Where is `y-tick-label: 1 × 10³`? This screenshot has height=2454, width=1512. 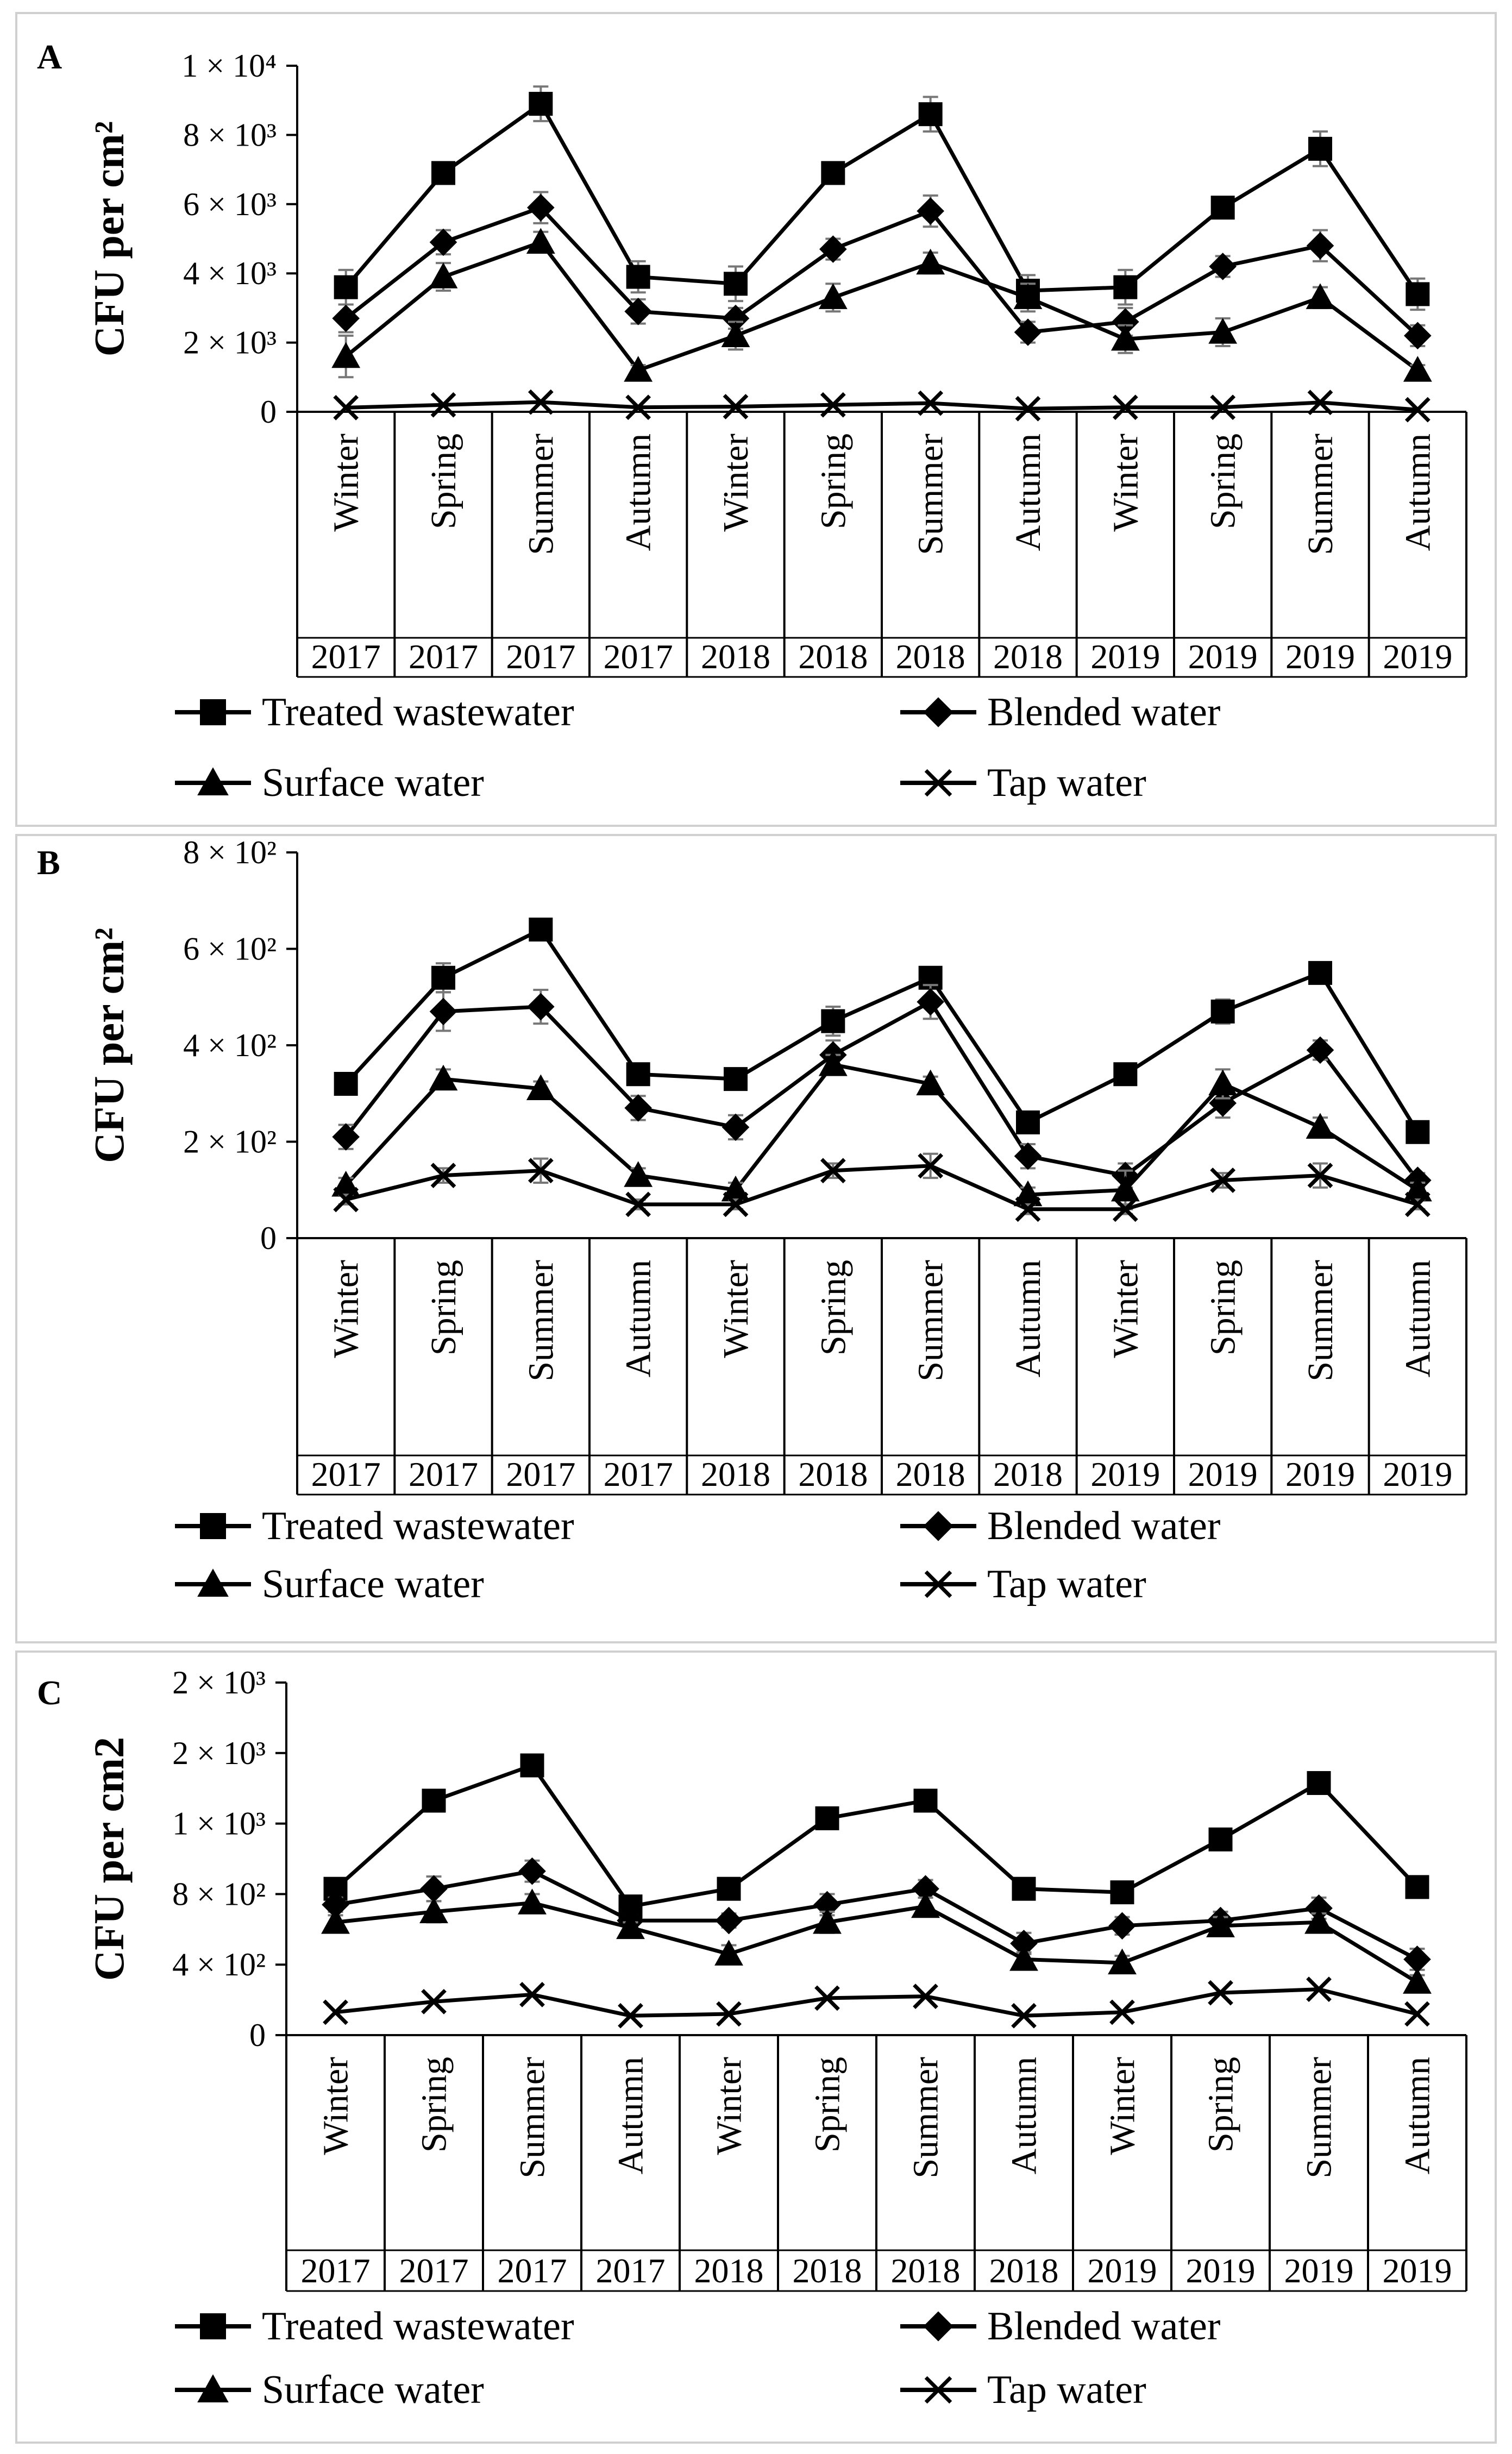 y-tick-label: 1 × 10³ is located at coordinates (219, 1824).